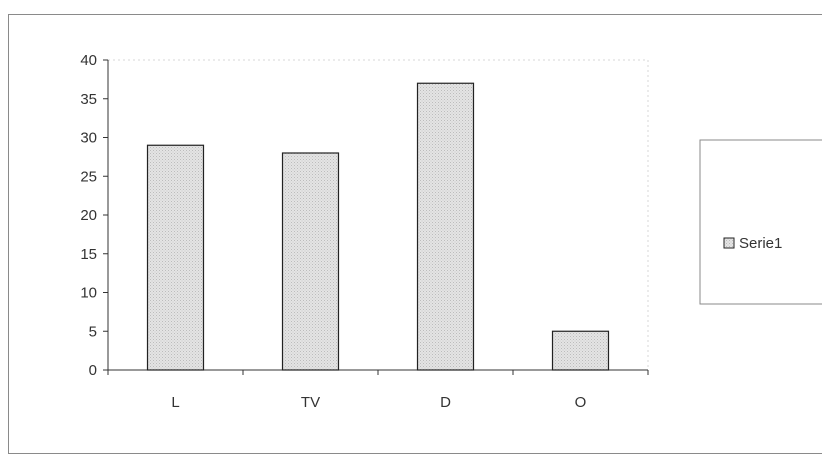  I want to click on legend-label: Serie1, so click(760, 243).